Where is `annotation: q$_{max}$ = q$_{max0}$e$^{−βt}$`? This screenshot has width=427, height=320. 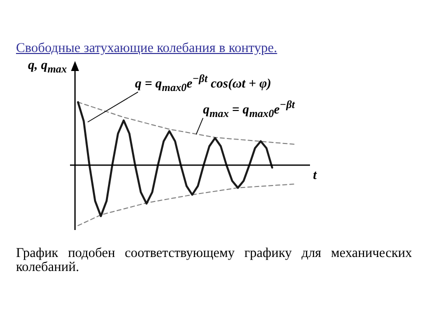 annotation: q$_{max}$ = q$_{max0}$e$^{−βt}$ is located at coordinates (249, 109).